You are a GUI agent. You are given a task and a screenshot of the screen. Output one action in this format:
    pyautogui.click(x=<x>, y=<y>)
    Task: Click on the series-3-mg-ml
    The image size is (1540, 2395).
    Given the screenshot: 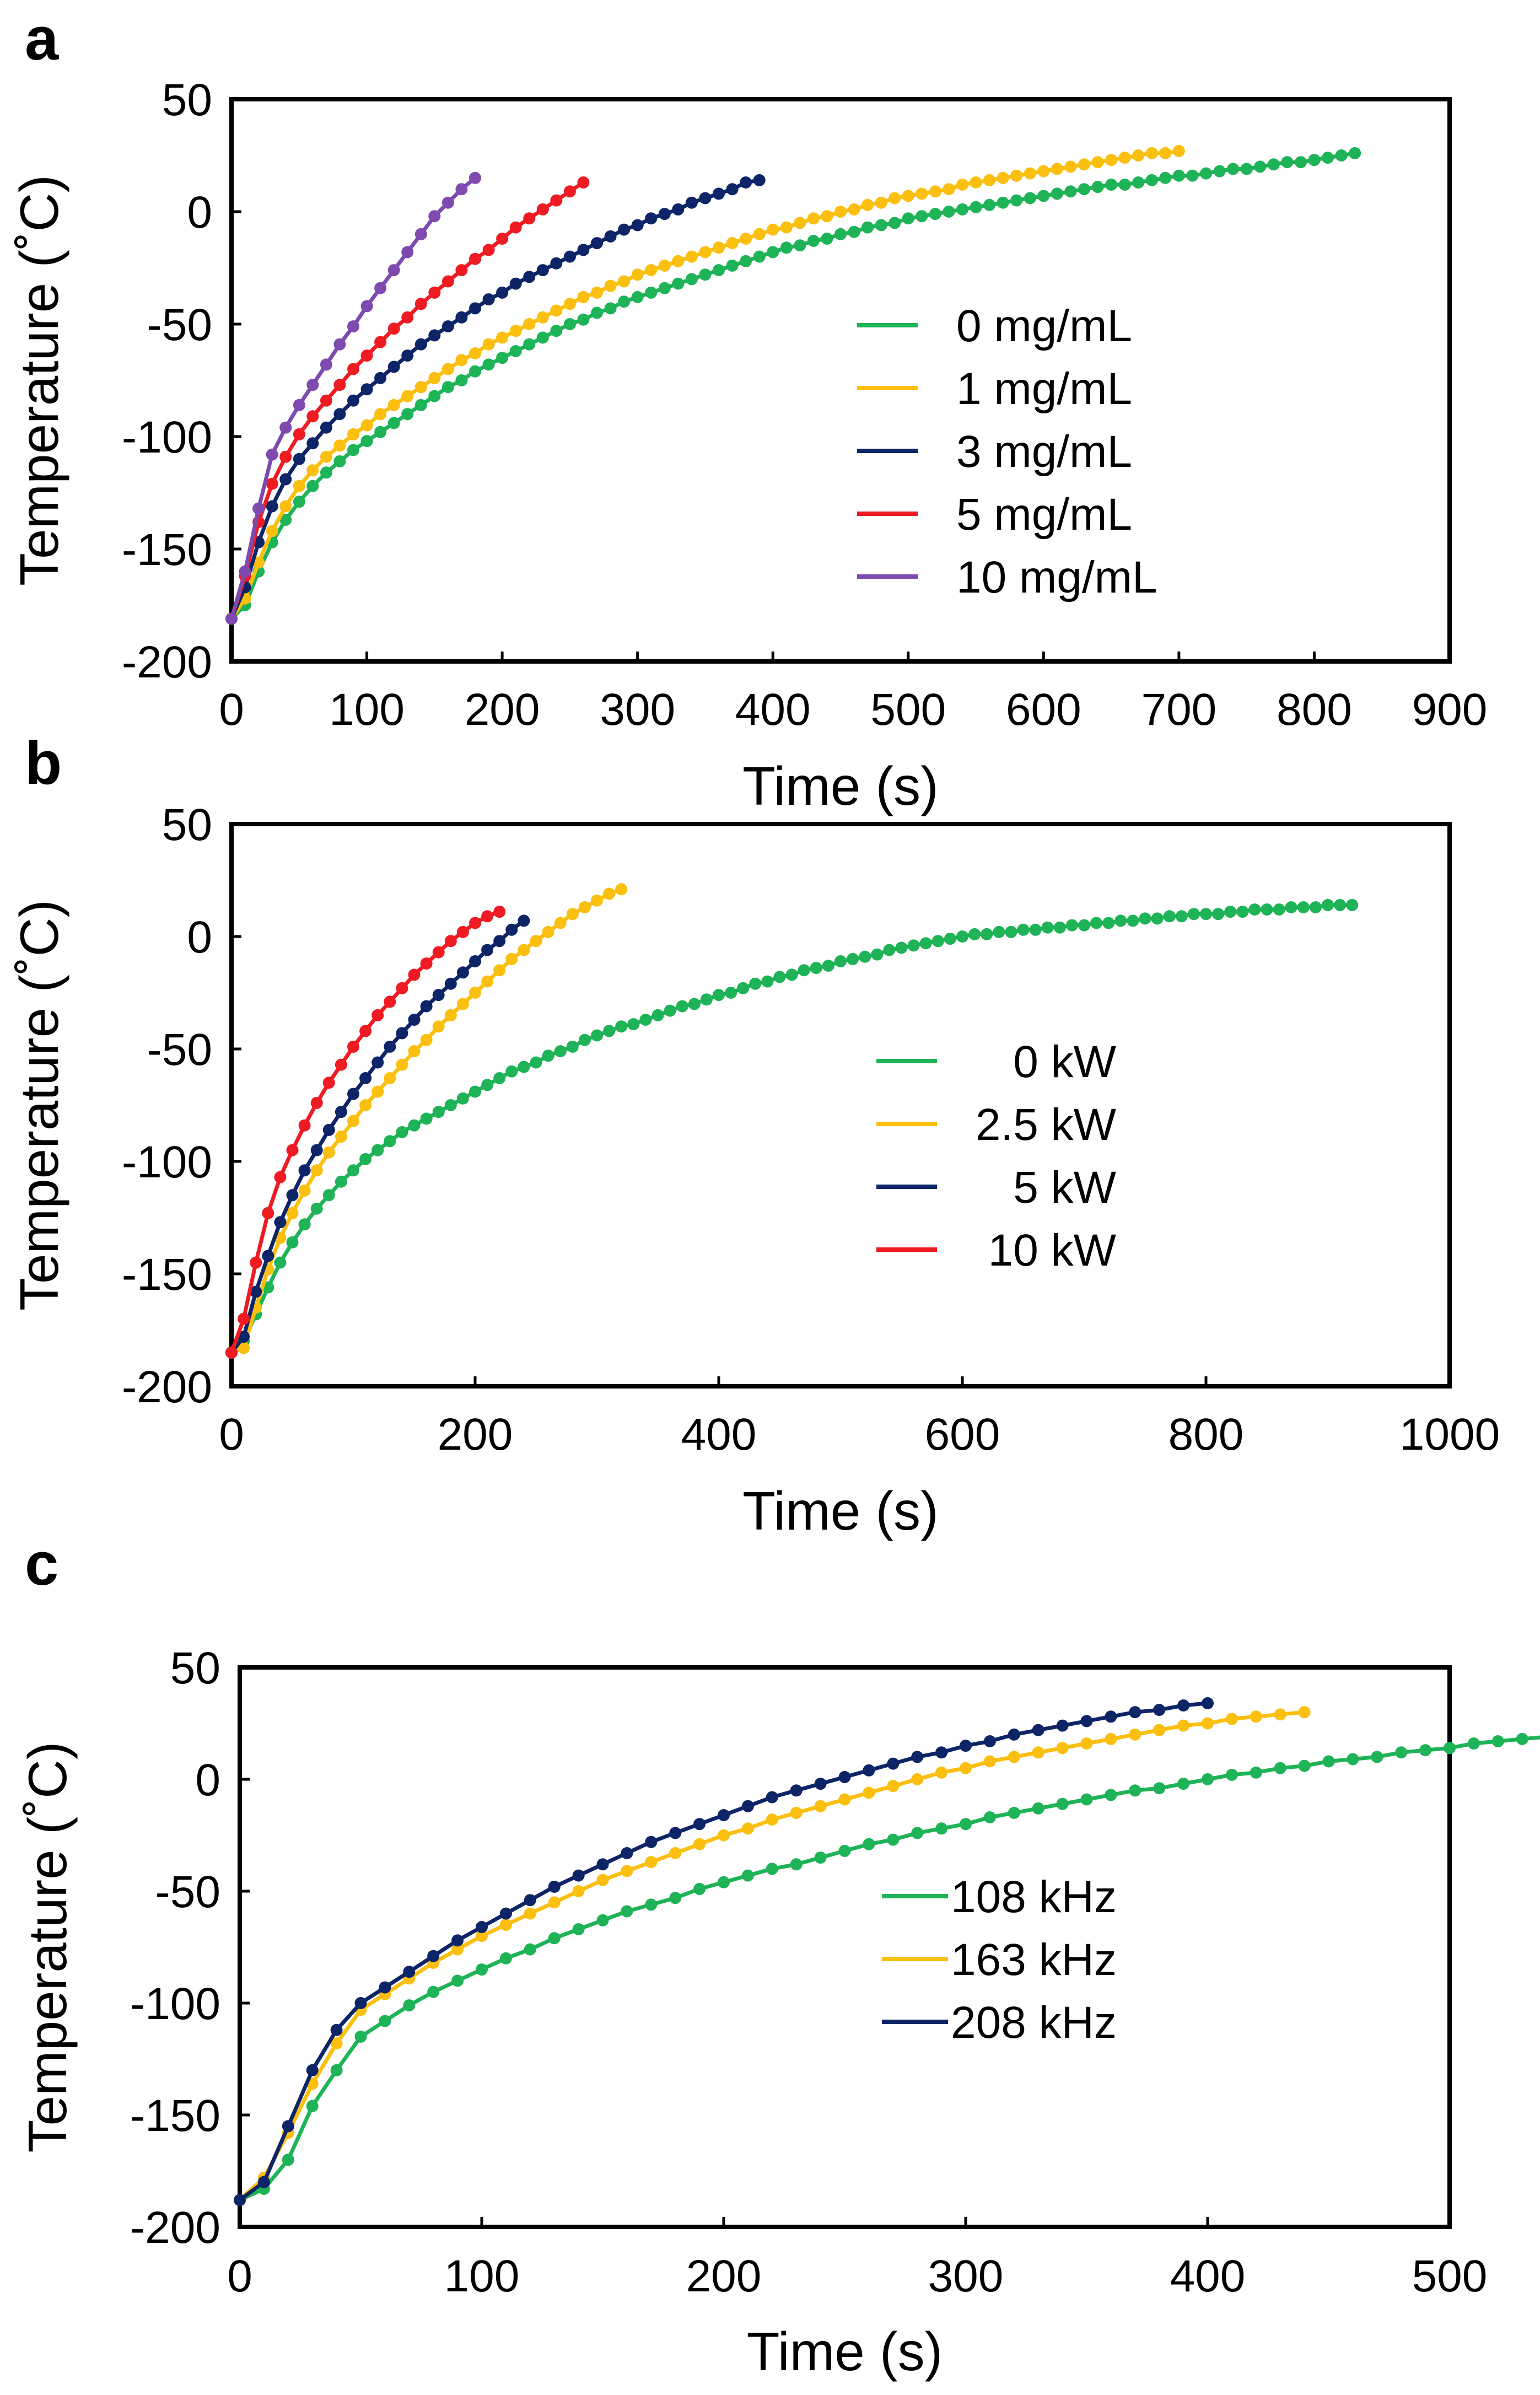 What is the action you would take?
    pyautogui.click(x=495, y=399)
    